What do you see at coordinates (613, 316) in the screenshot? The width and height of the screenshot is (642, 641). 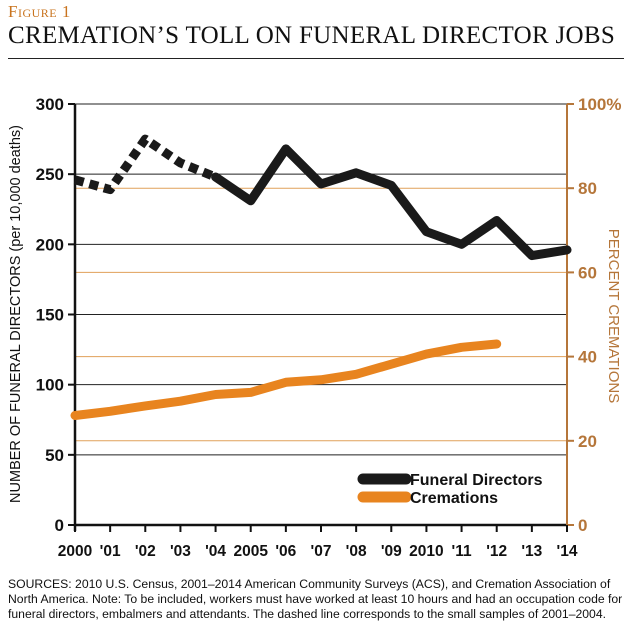 I see `right-axis-label: PERCENT CREMATIONS` at bounding box center [613, 316].